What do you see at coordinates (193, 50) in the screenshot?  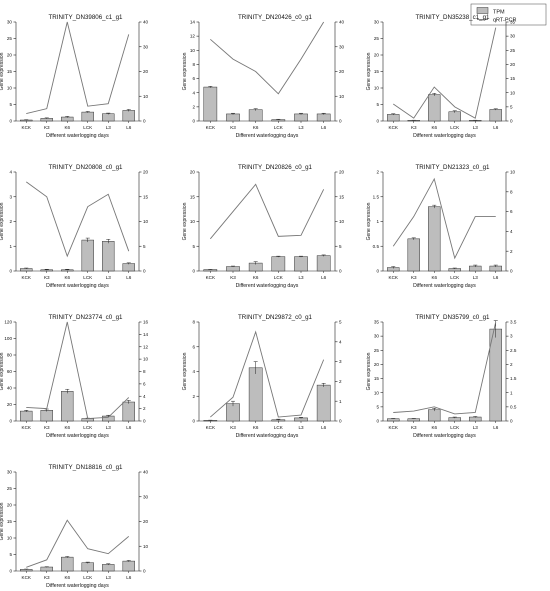 I see `y-tick-label: 10` at bounding box center [193, 50].